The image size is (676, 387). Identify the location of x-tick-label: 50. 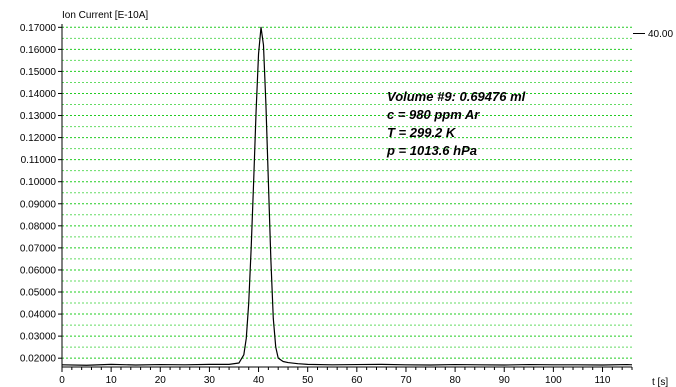
(308, 380).